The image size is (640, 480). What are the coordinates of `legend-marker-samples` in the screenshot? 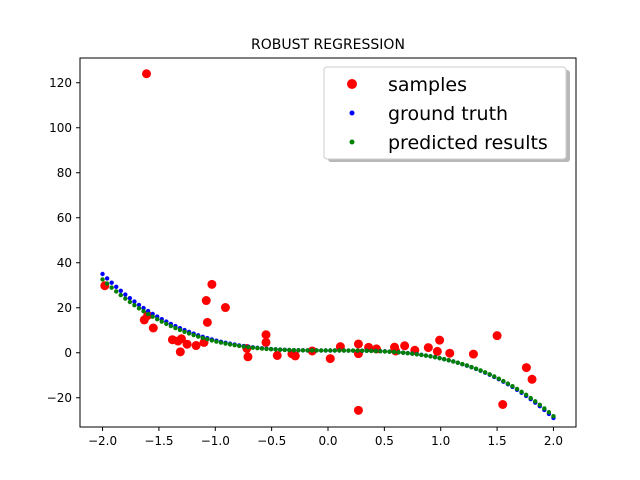 It's located at (352, 84).